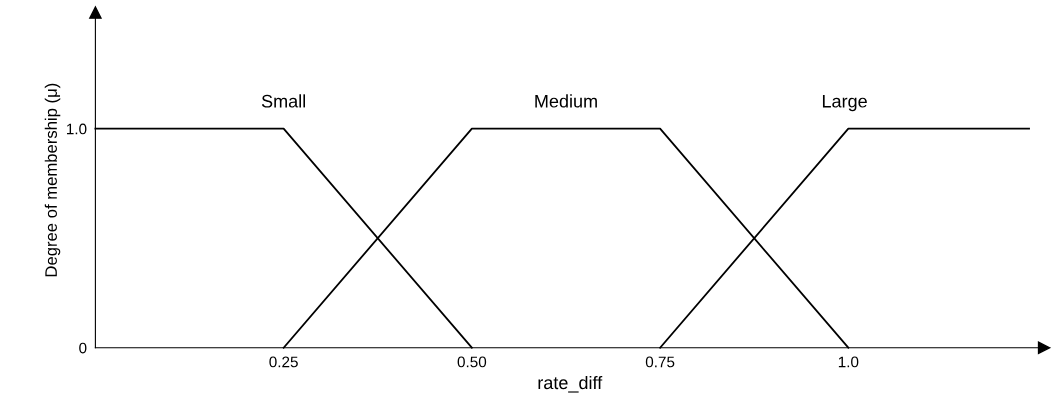  Describe the element at coordinates (83, 348) in the screenshot. I see `y-tick-label: 0` at that location.